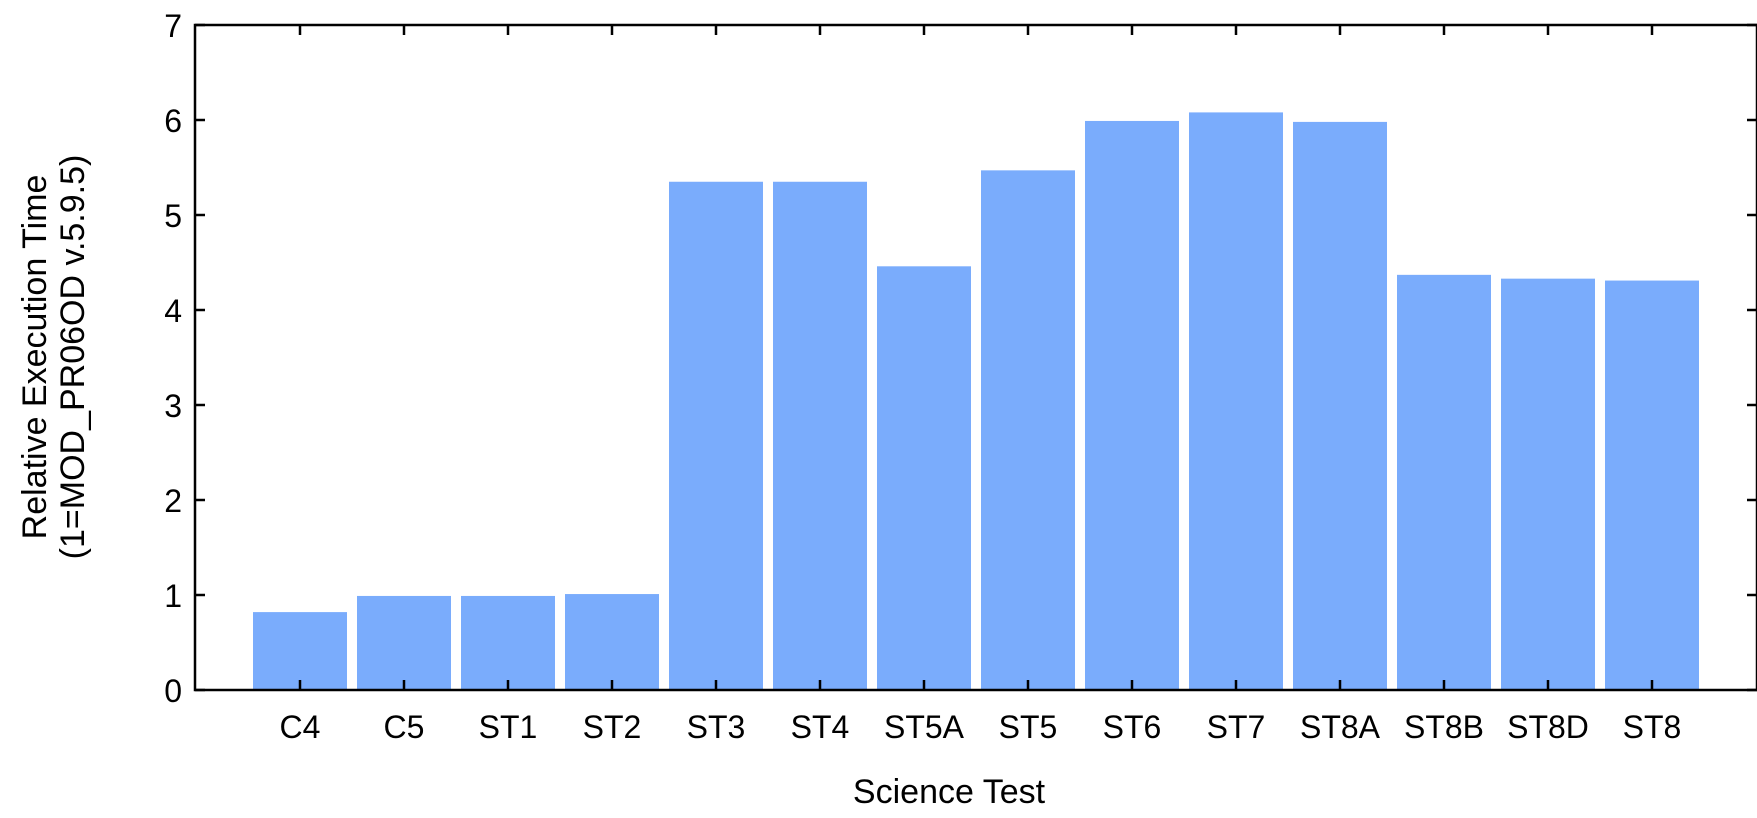  I want to click on y-tick-label: 4, so click(173, 311).